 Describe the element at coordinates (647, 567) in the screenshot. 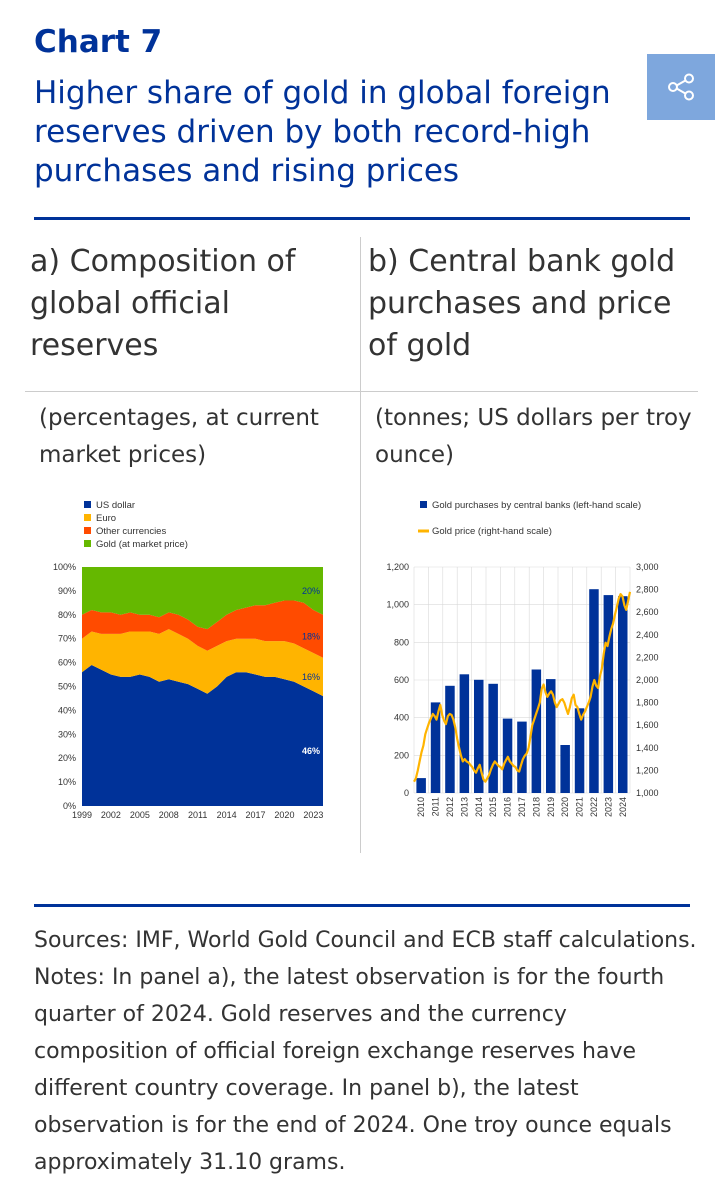

I see `y-right-tick-label: 3,000` at that location.